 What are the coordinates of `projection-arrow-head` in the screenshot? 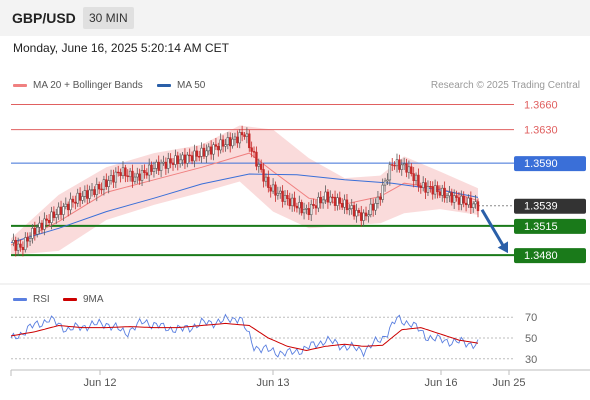 It's located at (503, 247).